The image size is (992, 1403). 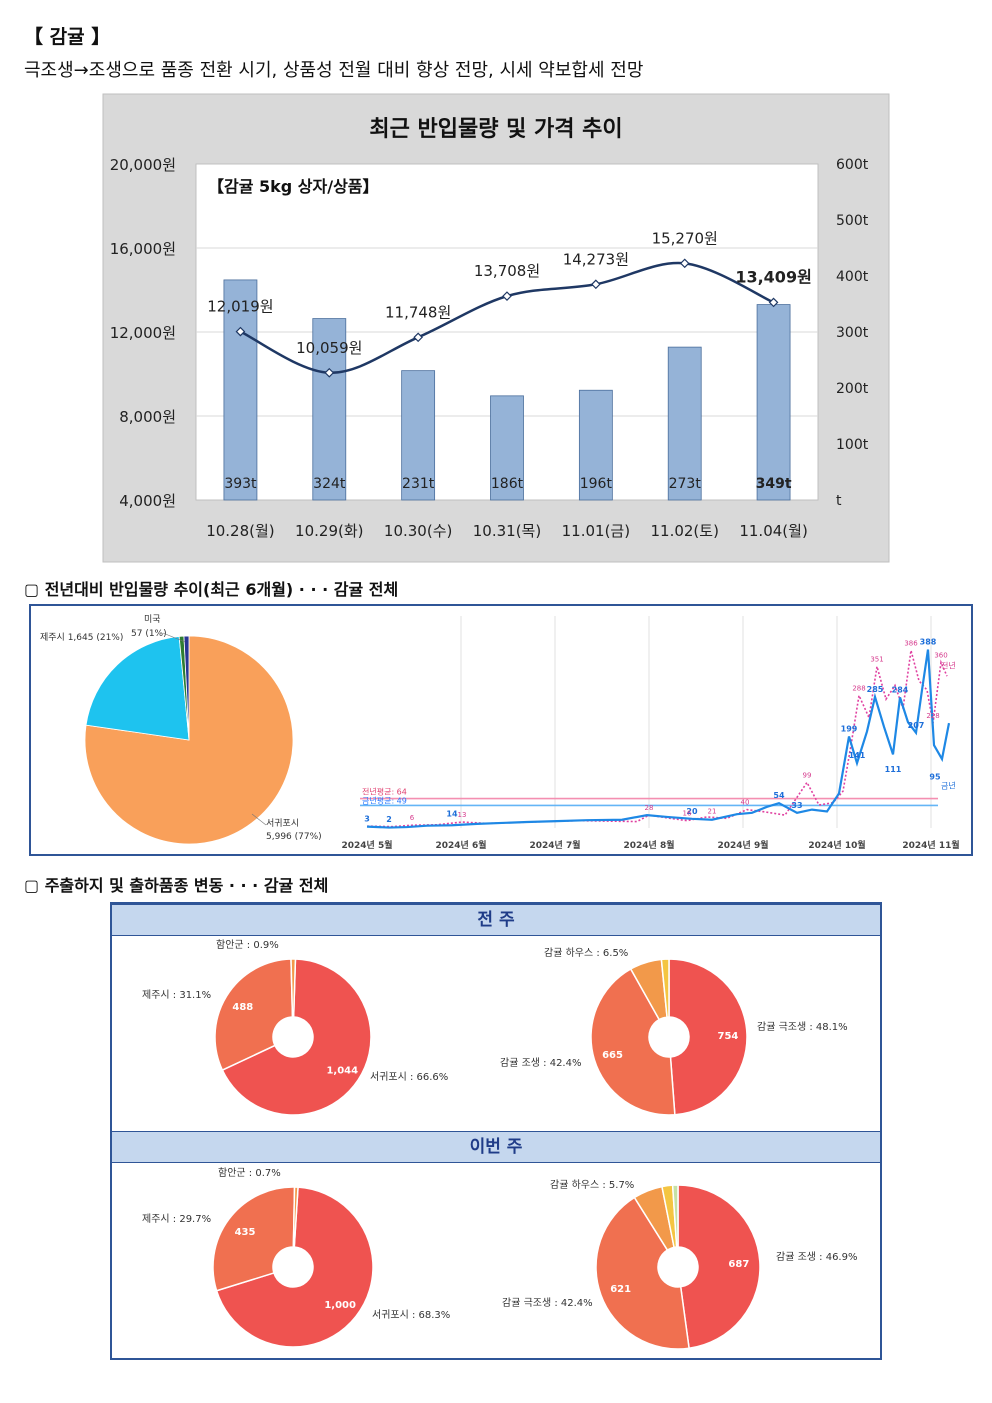 What do you see at coordinates (411, 1315) in the screenshot?
I see `label-seogwipo-this: 서귀포시 : 68.3%` at bounding box center [411, 1315].